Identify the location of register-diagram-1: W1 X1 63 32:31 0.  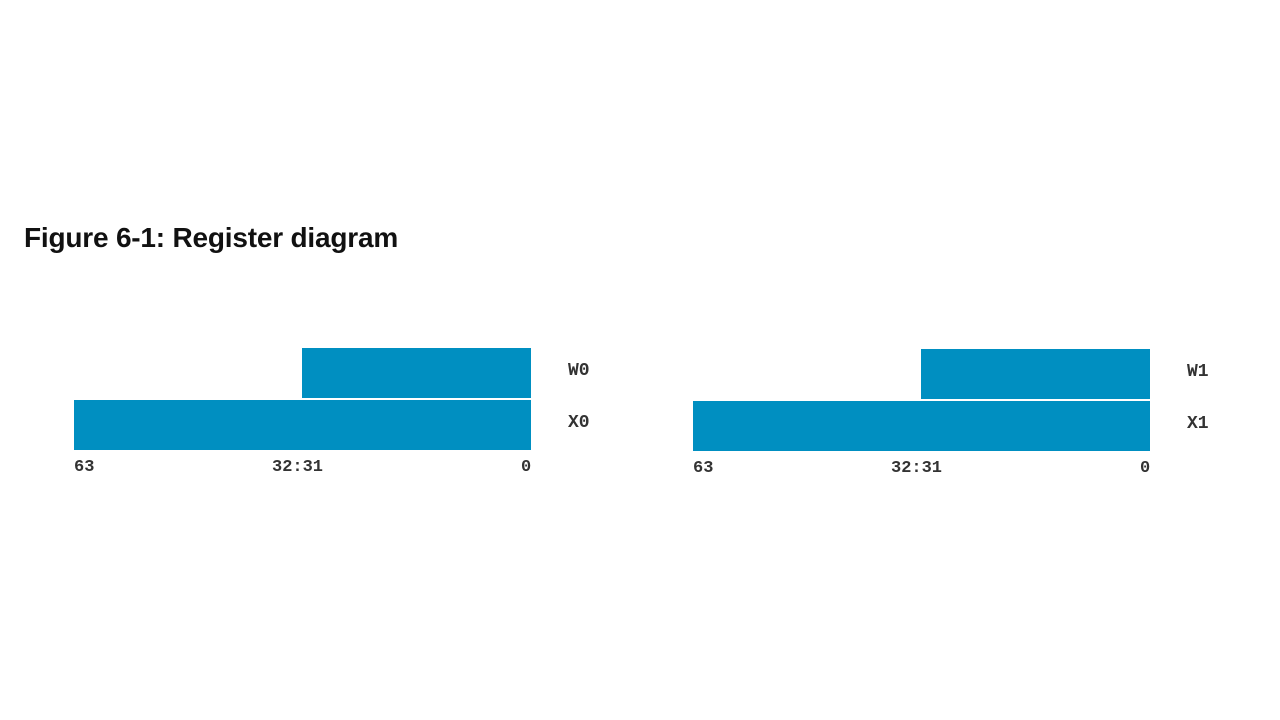
(973, 419).